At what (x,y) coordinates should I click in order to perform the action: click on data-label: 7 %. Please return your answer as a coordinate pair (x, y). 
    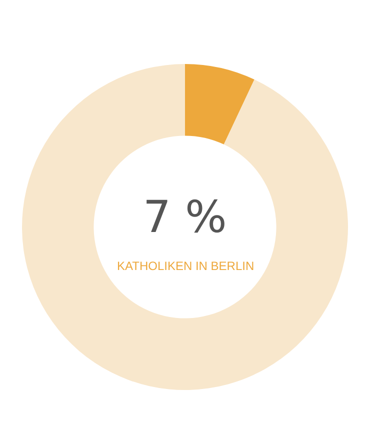
    Looking at the image, I should click on (185, 217).